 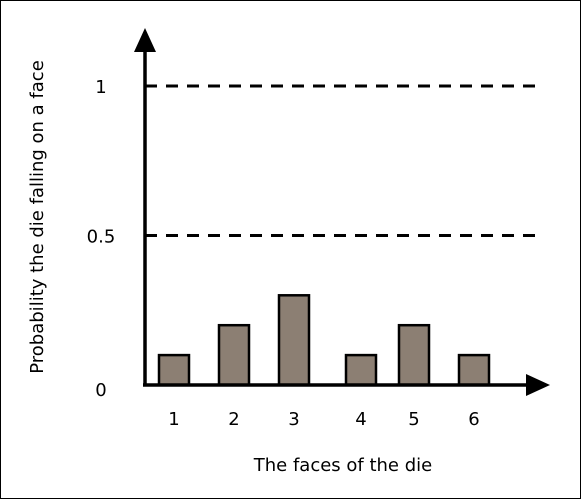 I want to click on x-axis-arrowhead, so click(x=538, y=385).